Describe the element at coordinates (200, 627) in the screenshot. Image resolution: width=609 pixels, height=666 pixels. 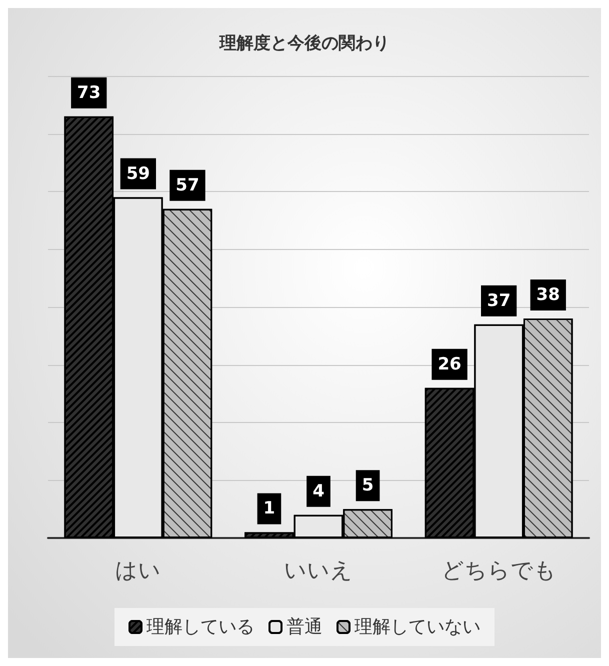
I see `legend-label: 理解している` at that location.